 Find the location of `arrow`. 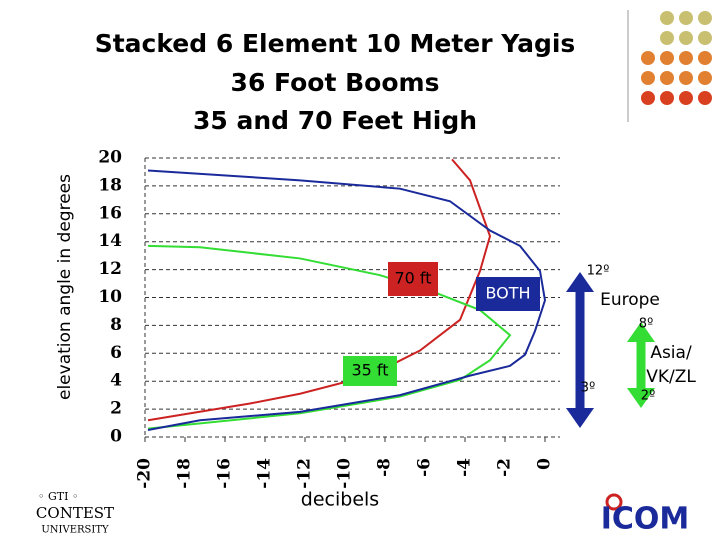

arrow is located at coordinates (610, 350).